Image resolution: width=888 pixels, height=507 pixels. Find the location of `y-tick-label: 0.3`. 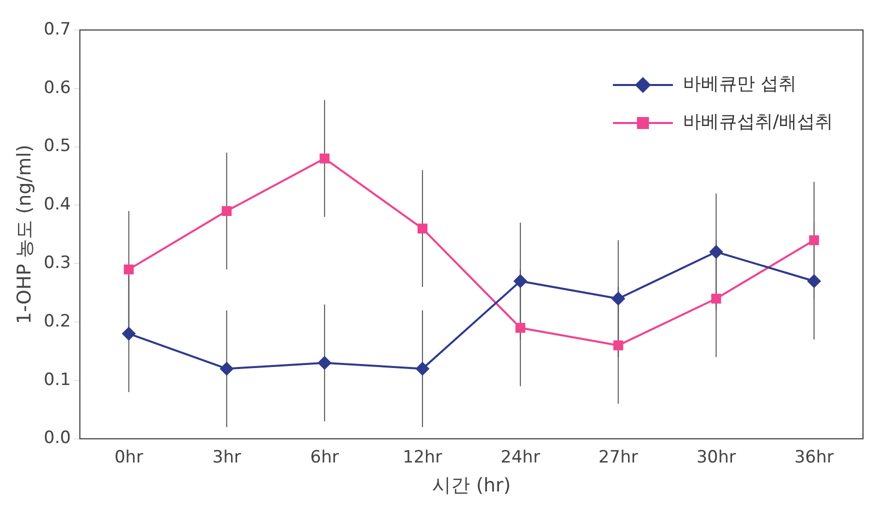

y-tick-label: 0.3 is located at coordinates (57, 263).